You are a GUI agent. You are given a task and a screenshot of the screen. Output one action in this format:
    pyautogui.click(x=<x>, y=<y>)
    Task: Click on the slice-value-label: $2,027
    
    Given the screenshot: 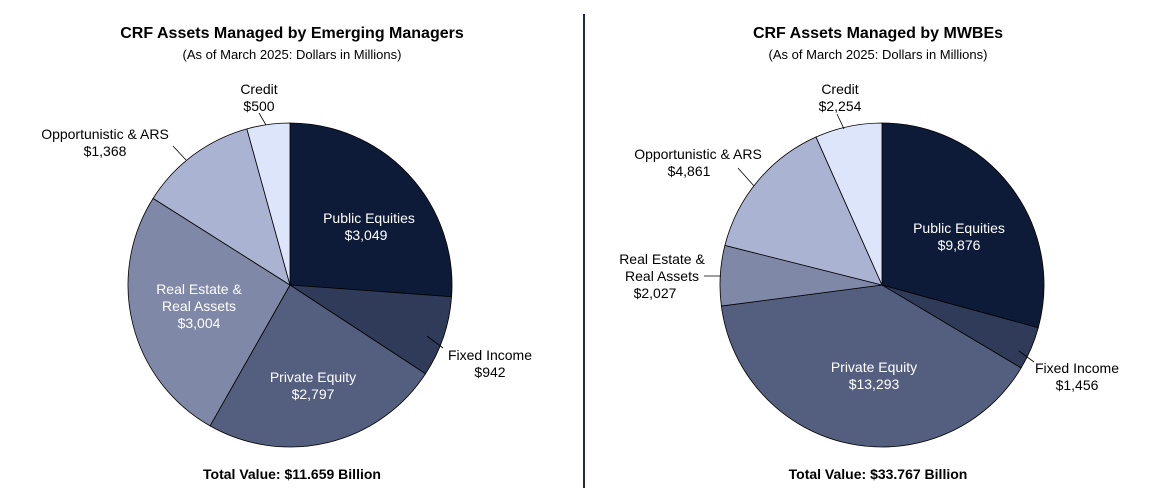 What is the action you would take?
    pyautogui.click(x=655, y=293)
    